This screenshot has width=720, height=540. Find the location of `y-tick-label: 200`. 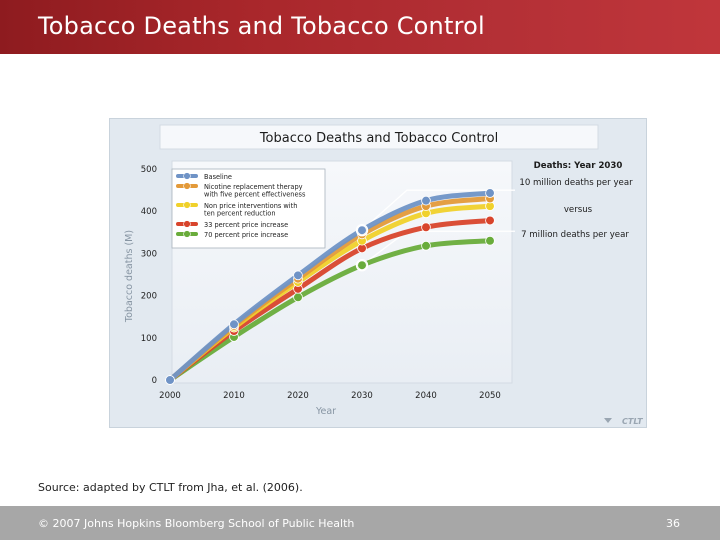

y-tick-label: 200 is located at coordinates (149, 297).